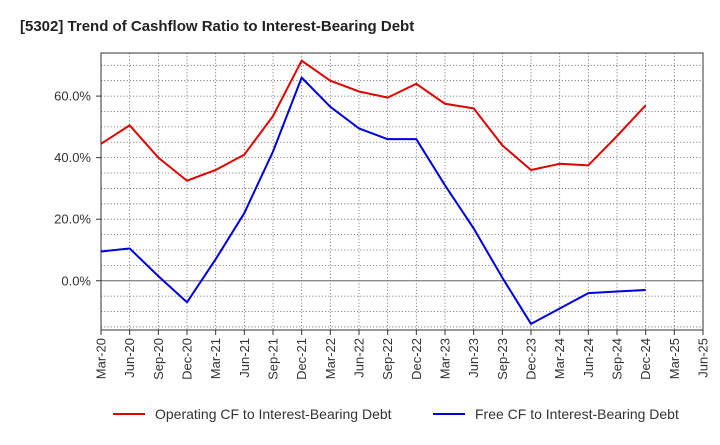  I want to click on x-tick-label: Jun-22, so click(359, 358).